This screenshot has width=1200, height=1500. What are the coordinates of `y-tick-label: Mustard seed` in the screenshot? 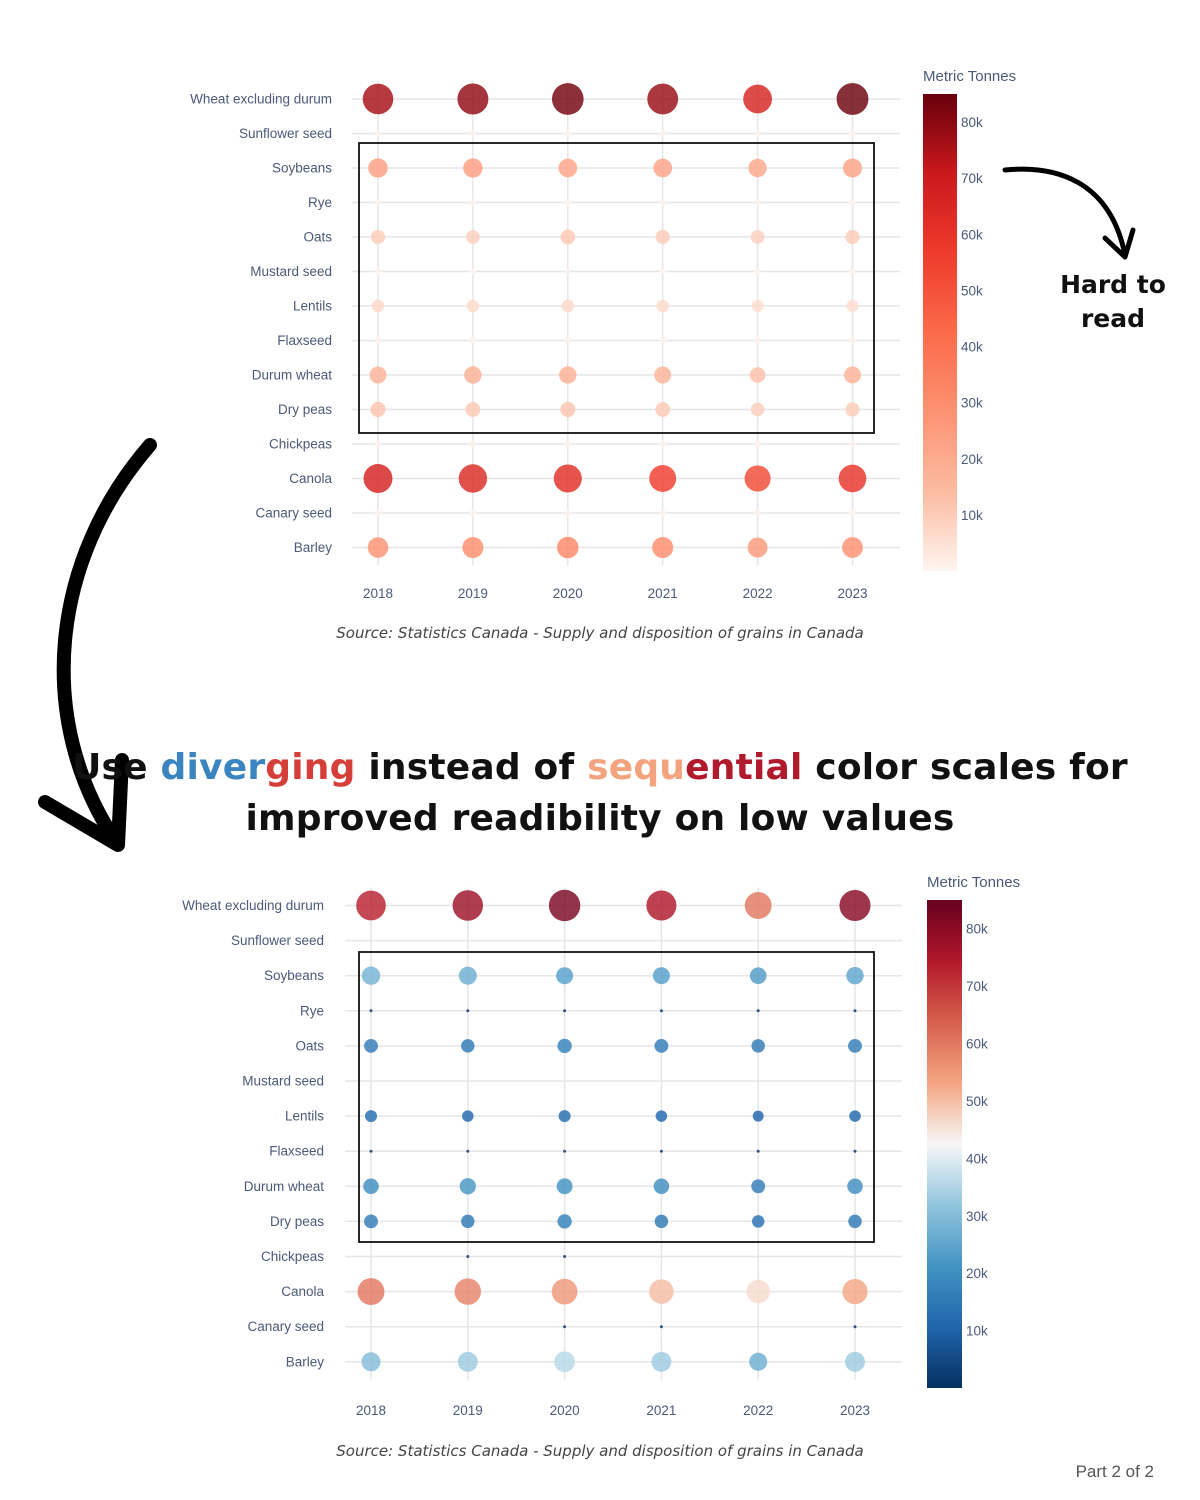 It's located at (291, 271).